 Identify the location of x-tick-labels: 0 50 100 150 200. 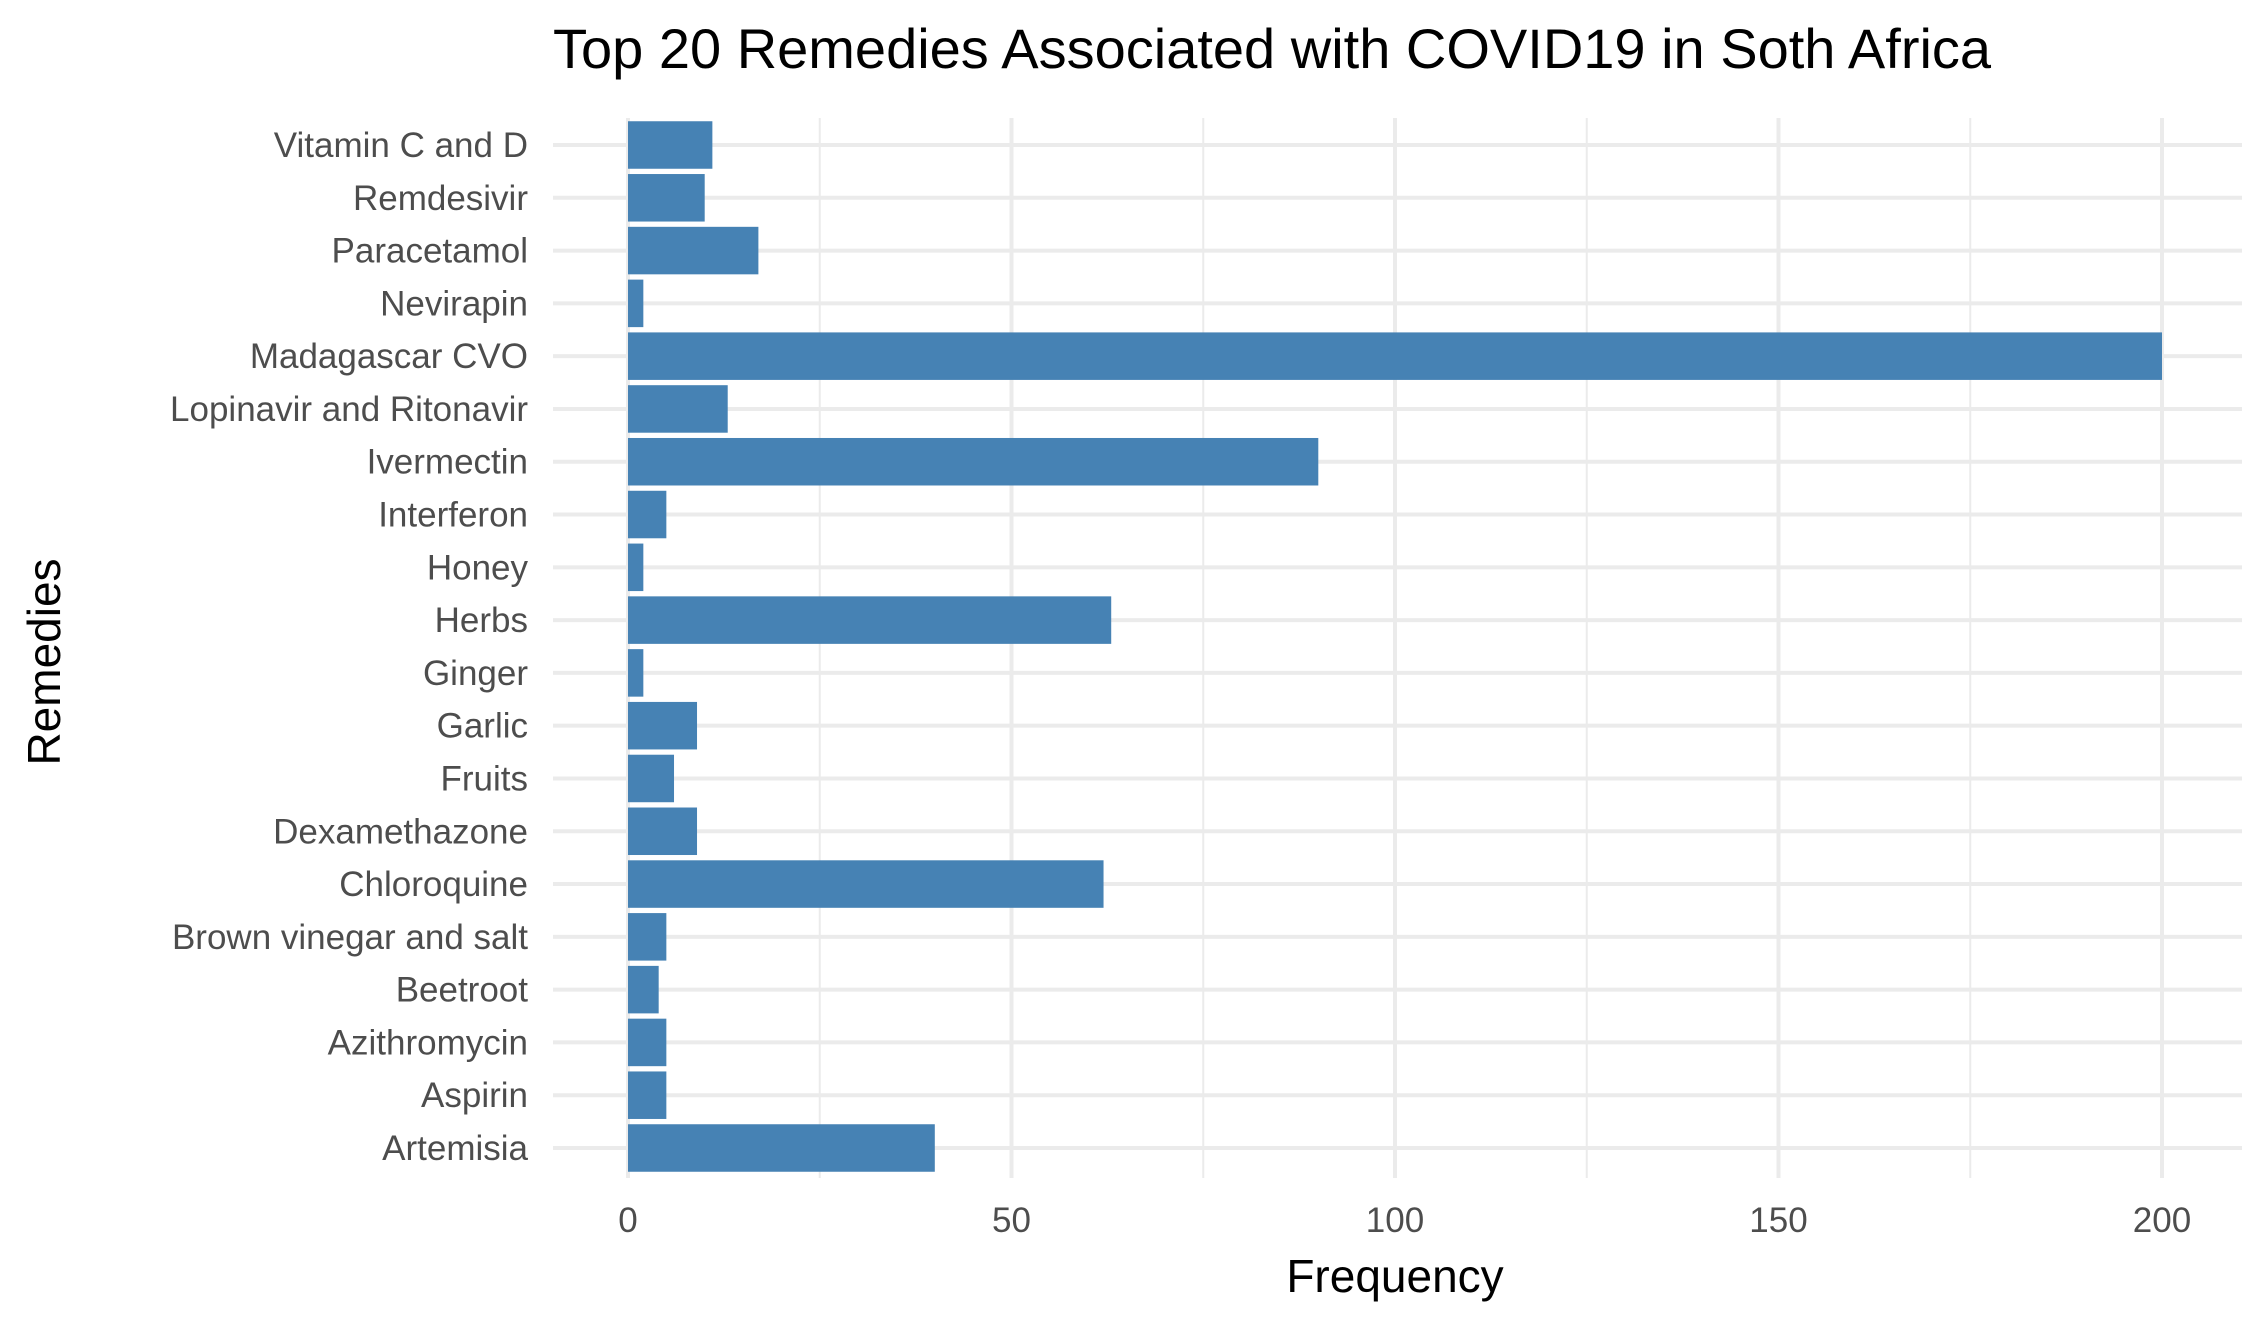
(1404, 1220).